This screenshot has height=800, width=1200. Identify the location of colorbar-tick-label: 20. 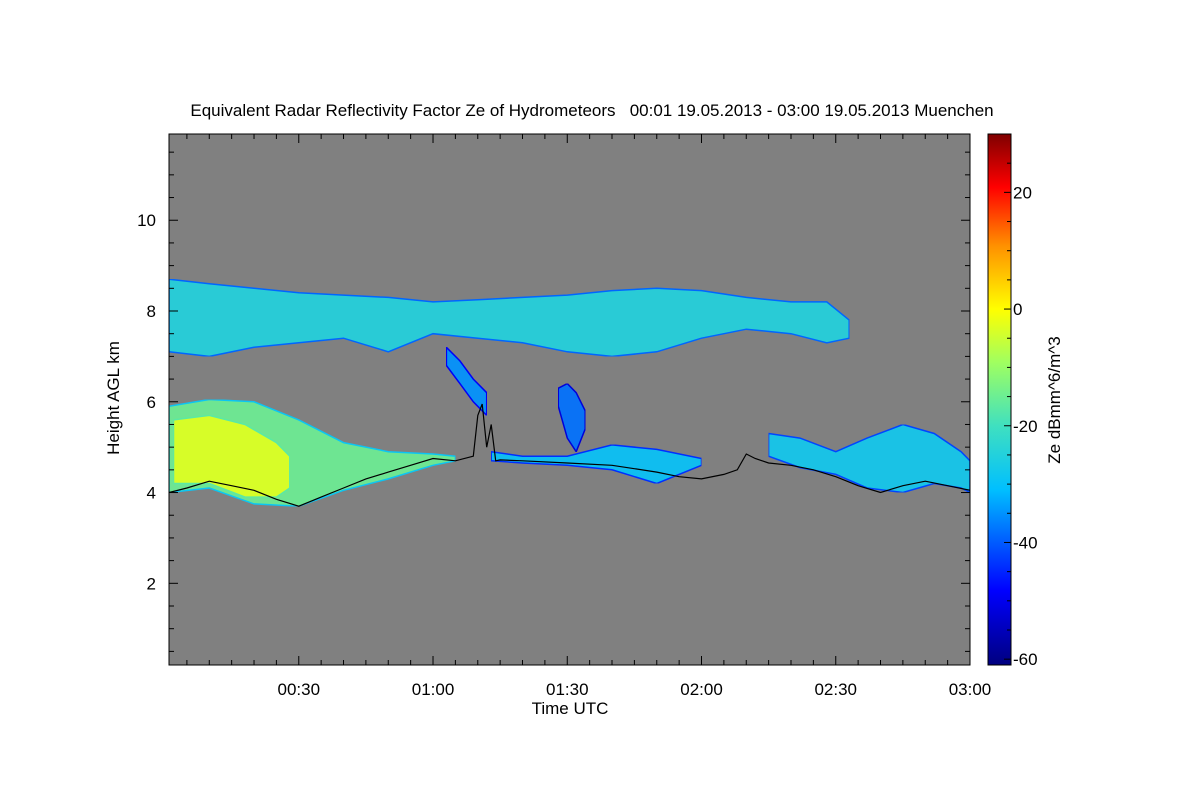
(1022, 192).